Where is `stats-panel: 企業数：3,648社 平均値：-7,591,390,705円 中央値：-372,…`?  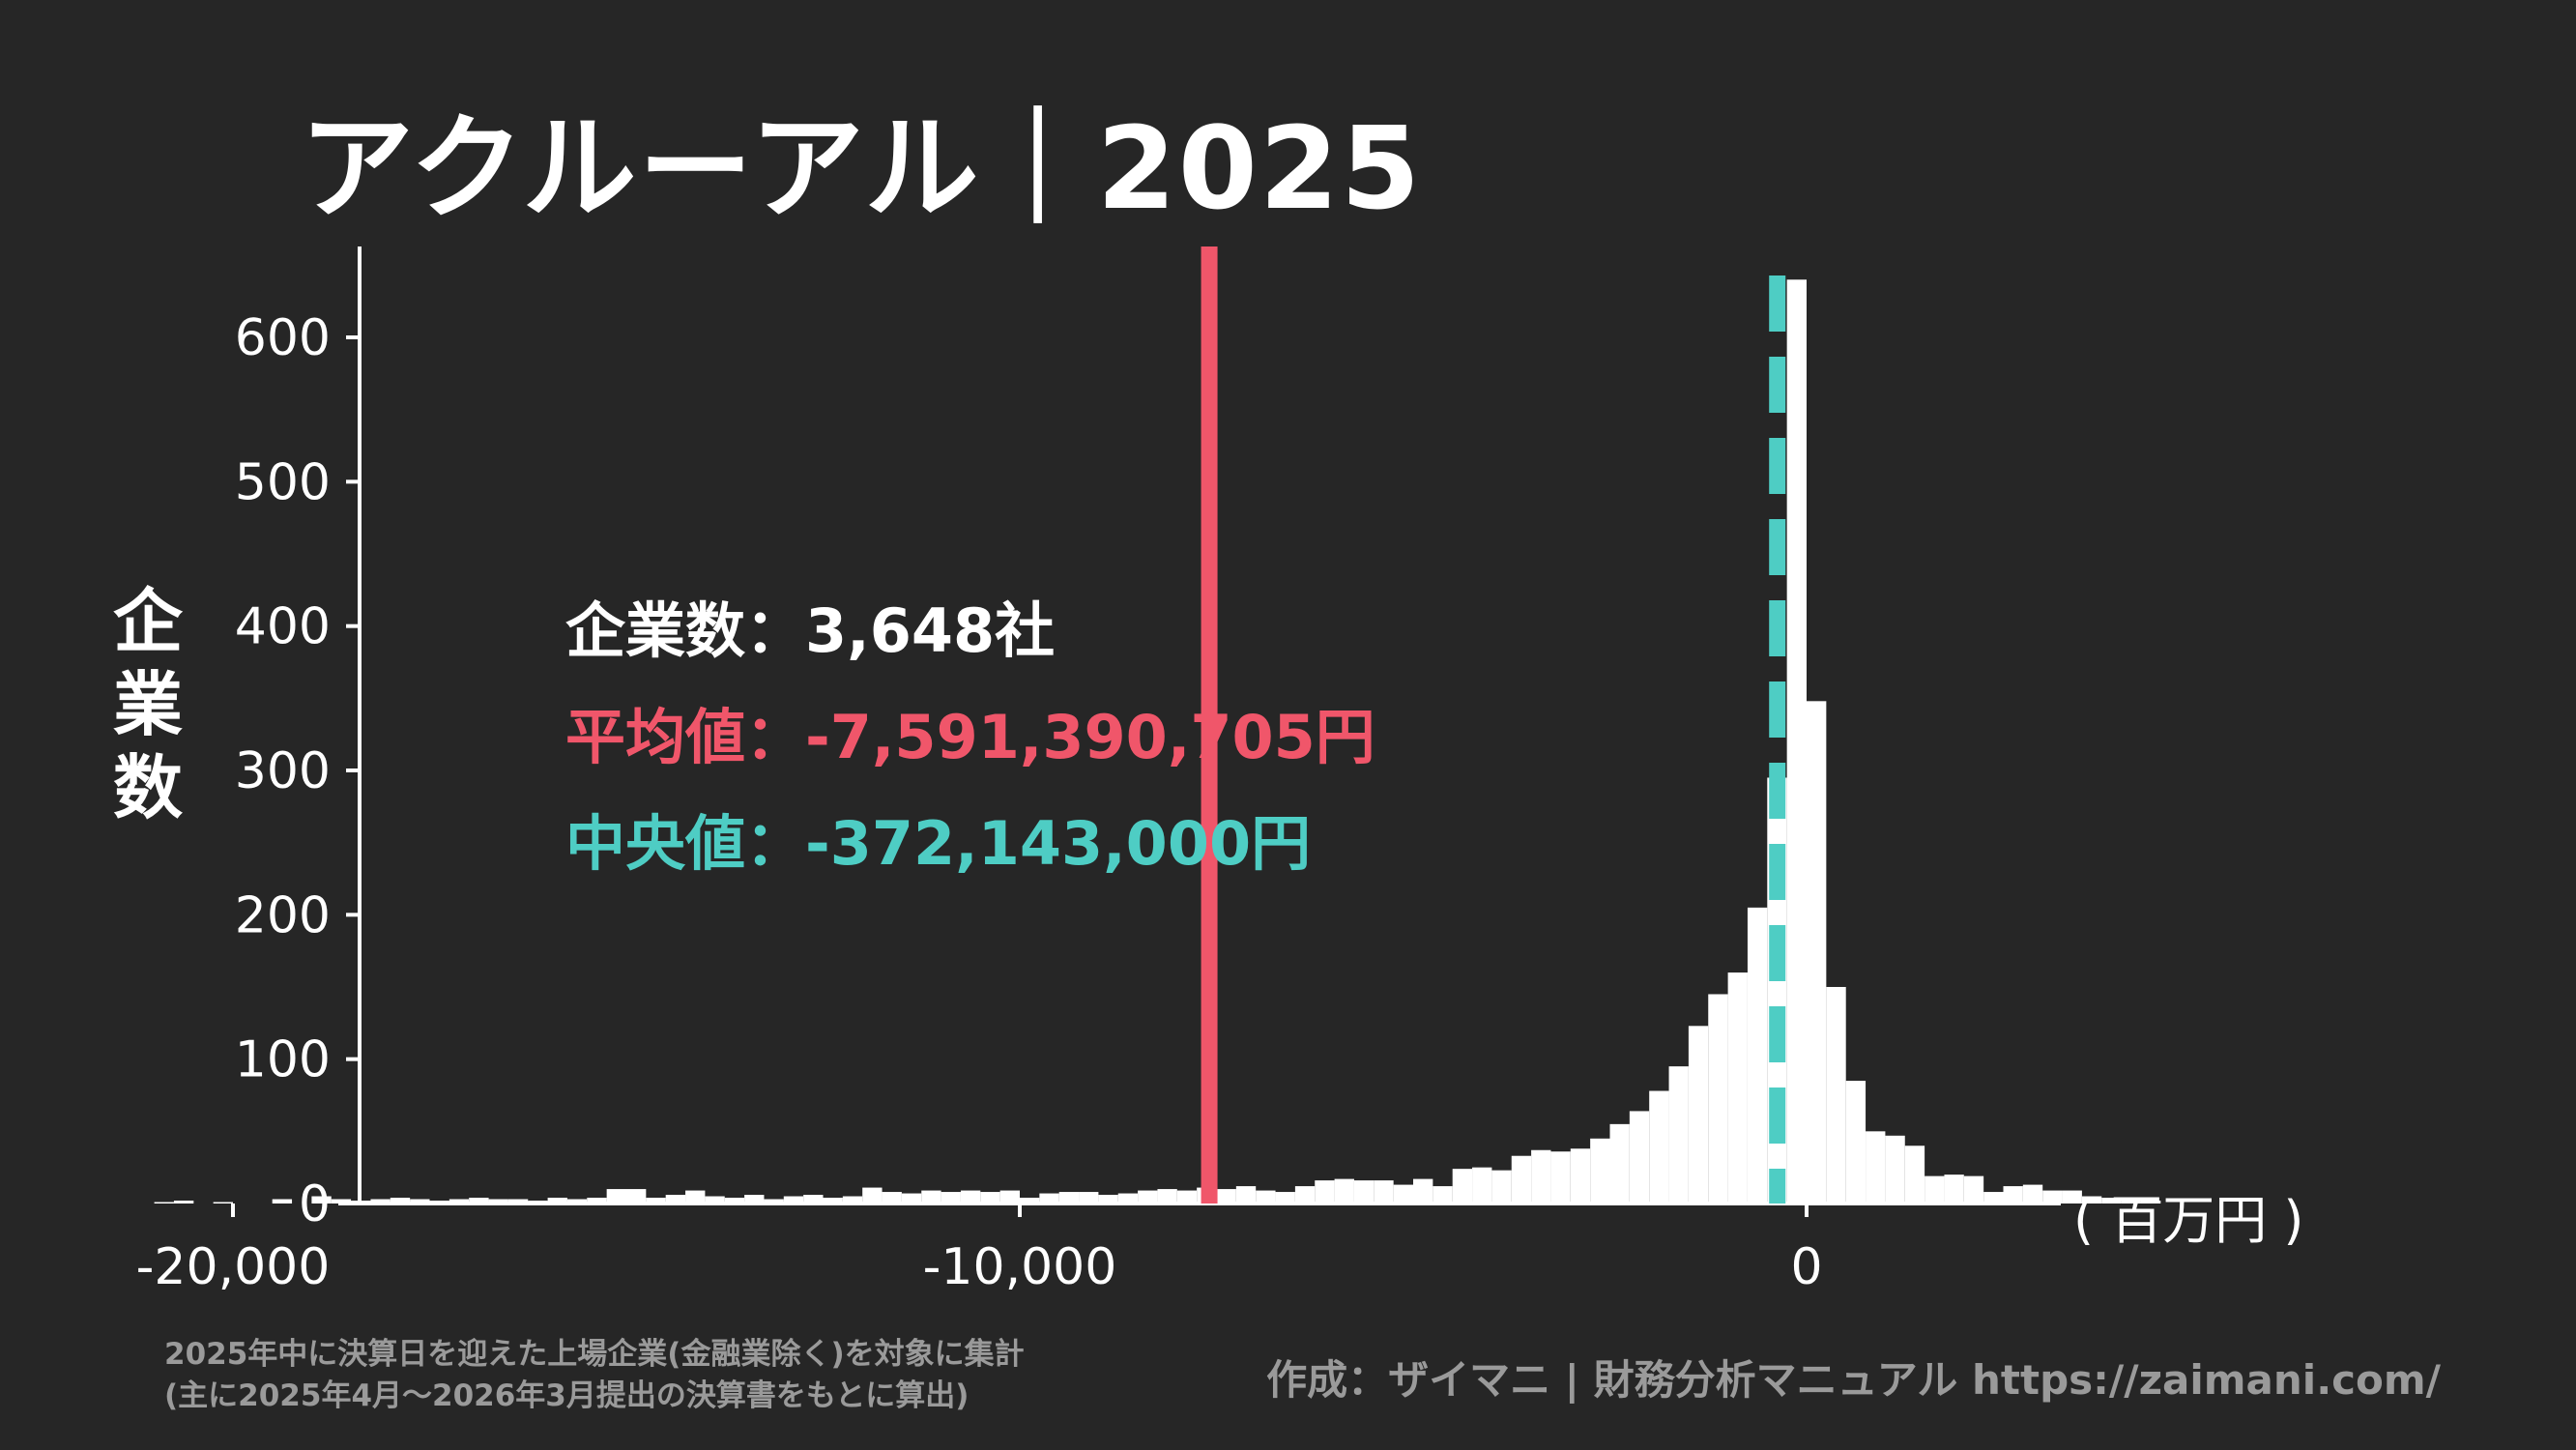
stats-panel: 企業数：3,648社 平均値：-7,591,390,705円 中央値：-372,… is located at coordinates (970, 738).